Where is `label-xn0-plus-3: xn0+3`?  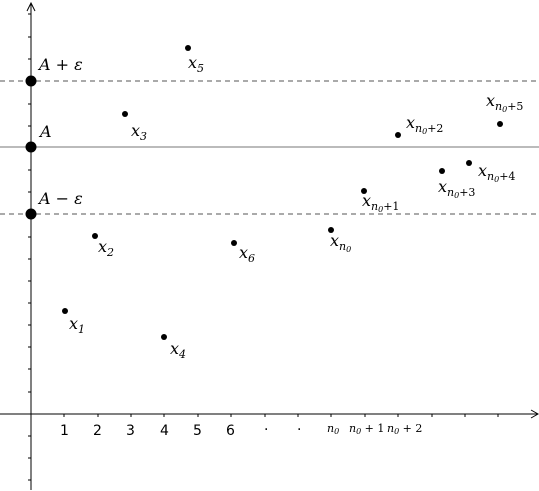
label-xn0-plus-3: xn0+3 is located at coordinates (456, 188).